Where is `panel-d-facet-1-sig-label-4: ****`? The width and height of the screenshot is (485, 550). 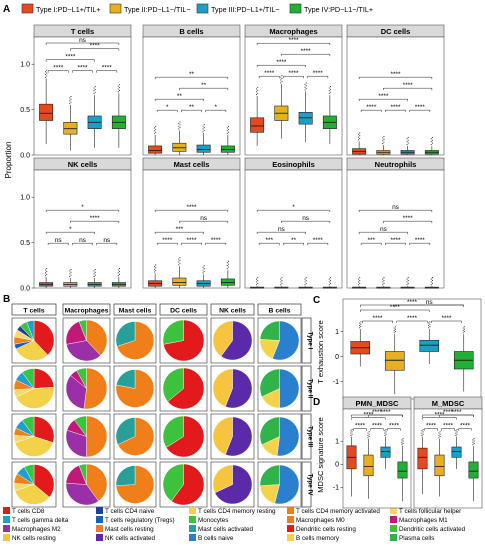
panel-d-facet-1-sig-label-4: **** is located at coordinates (456, 412).